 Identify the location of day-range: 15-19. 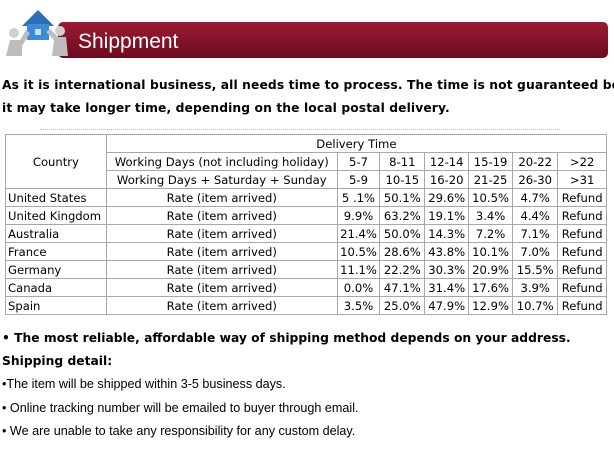
(490, 161).